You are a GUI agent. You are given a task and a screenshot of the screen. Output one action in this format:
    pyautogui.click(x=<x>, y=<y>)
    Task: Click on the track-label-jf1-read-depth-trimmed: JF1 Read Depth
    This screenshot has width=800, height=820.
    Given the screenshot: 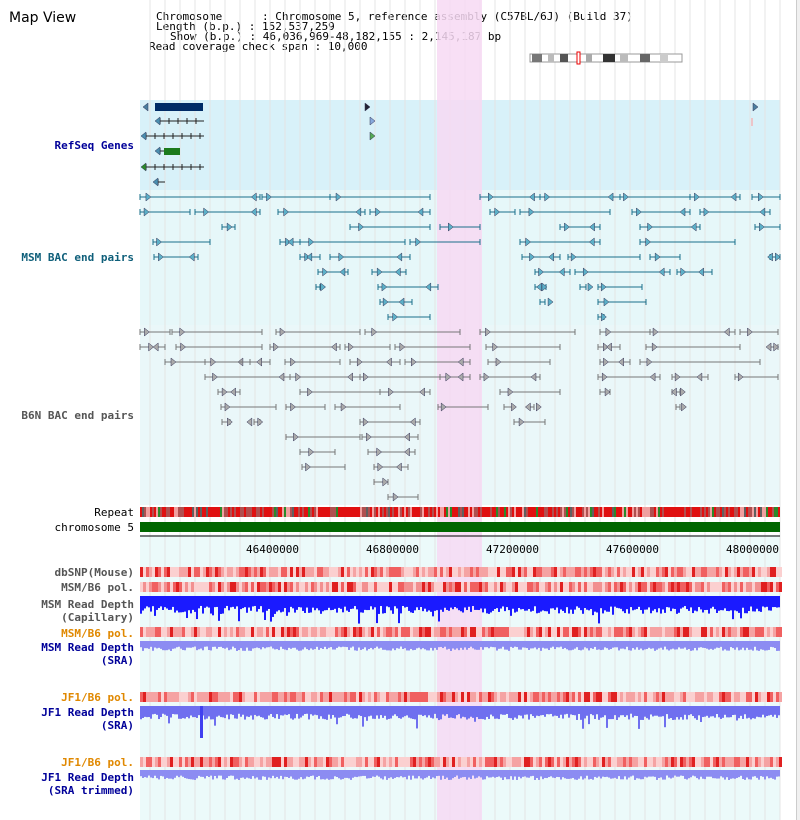 What is the action you would take?
    pyautogui.click(x=87, y=777)
    